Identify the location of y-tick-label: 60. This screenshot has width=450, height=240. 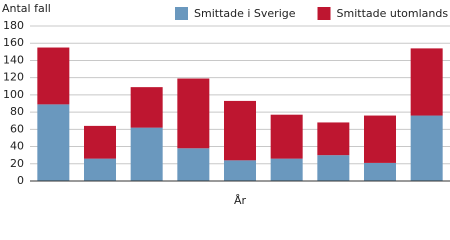
(17, 128).